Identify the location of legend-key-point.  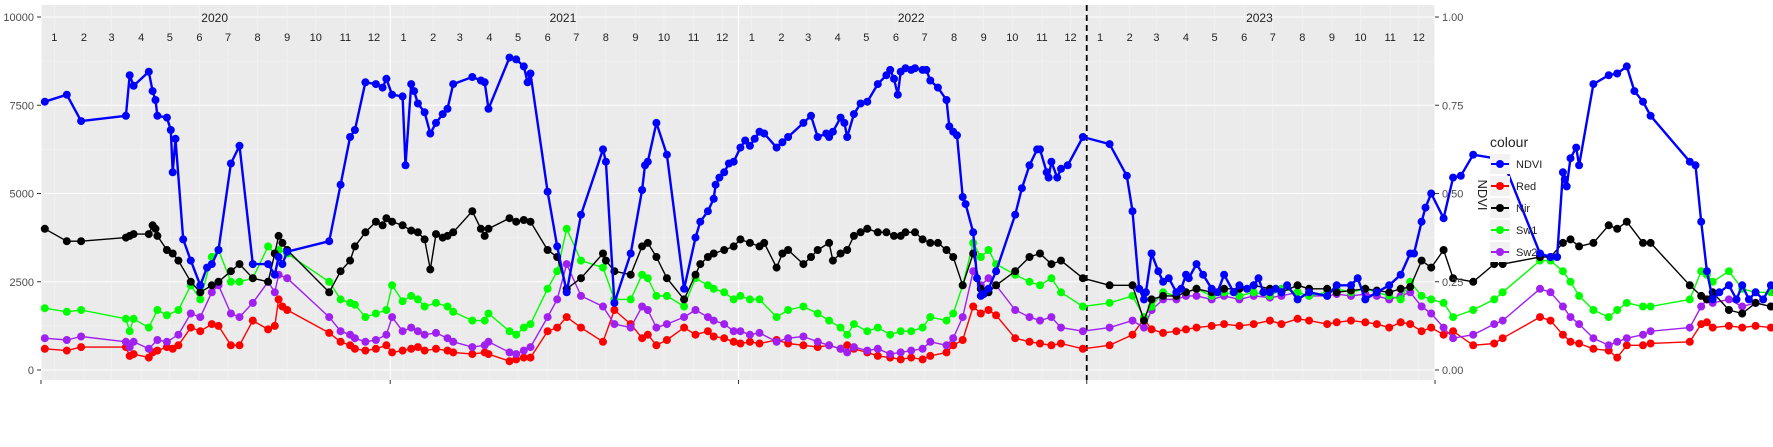
(1500, 252).